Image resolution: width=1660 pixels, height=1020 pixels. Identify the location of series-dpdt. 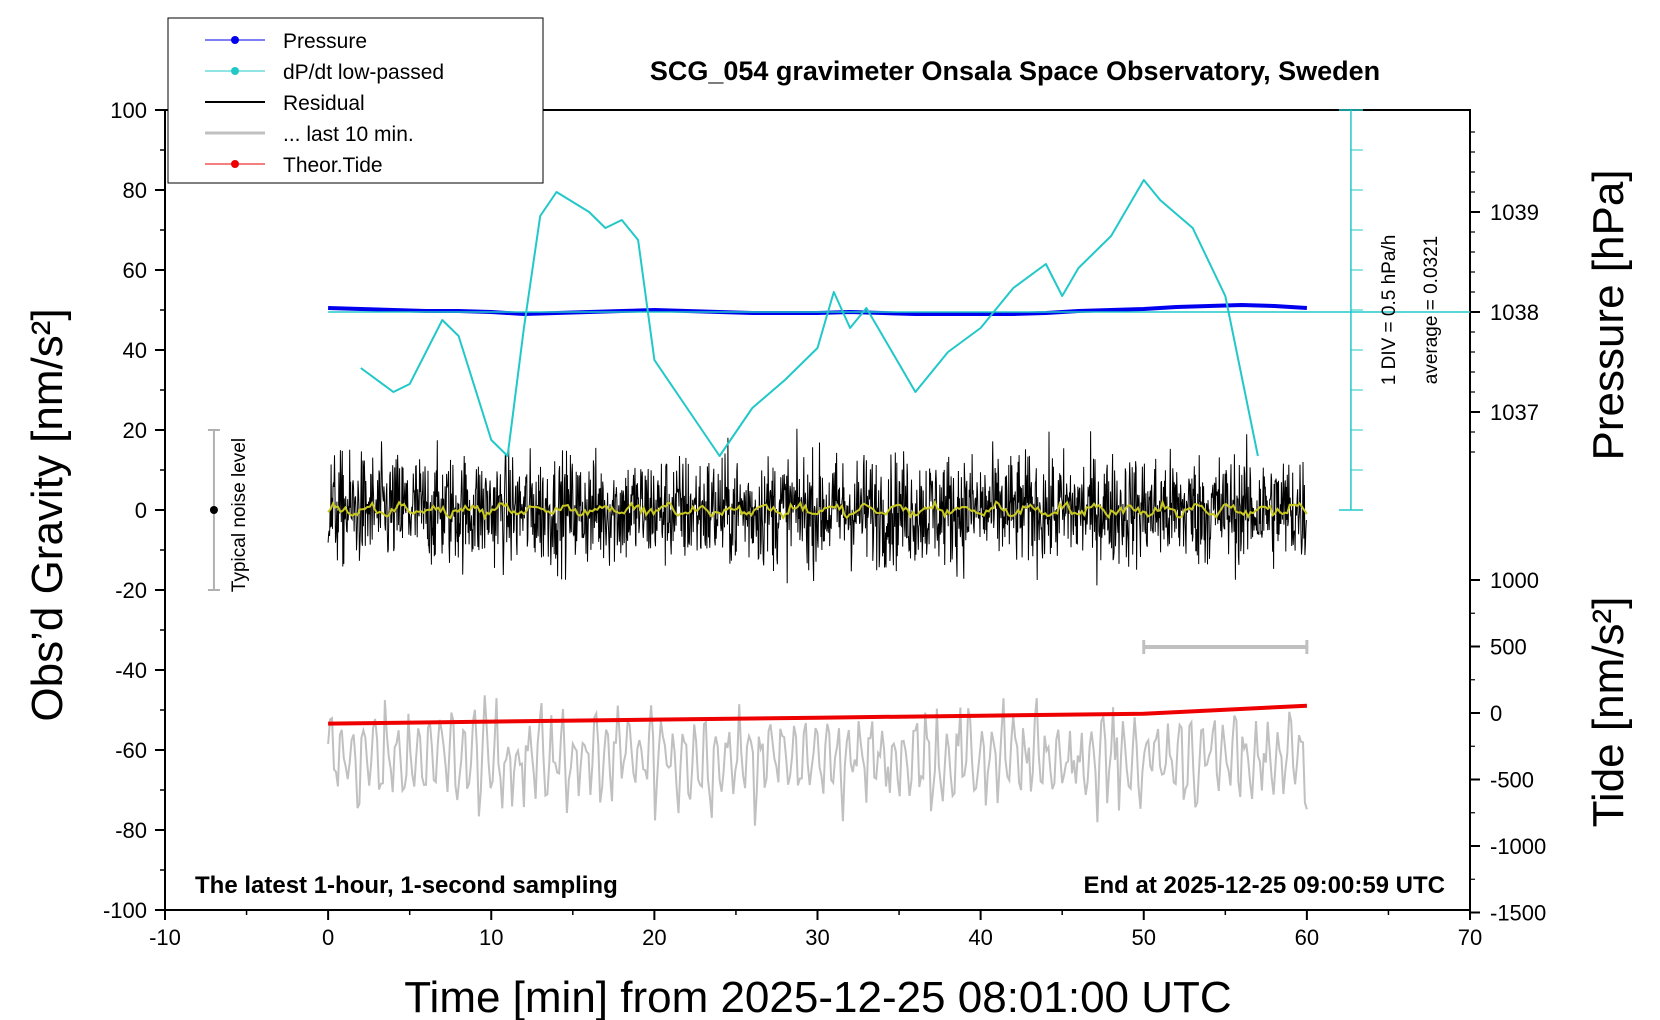
(809, 318).